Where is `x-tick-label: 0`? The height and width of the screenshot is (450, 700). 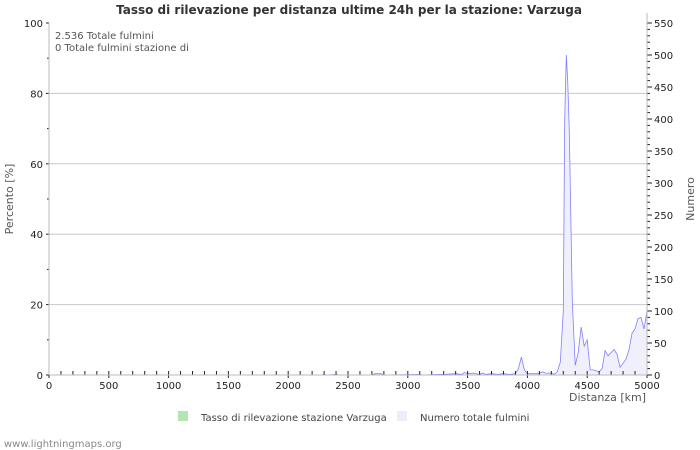
x-tick-label: 0 is located at coordinates (49, 386).